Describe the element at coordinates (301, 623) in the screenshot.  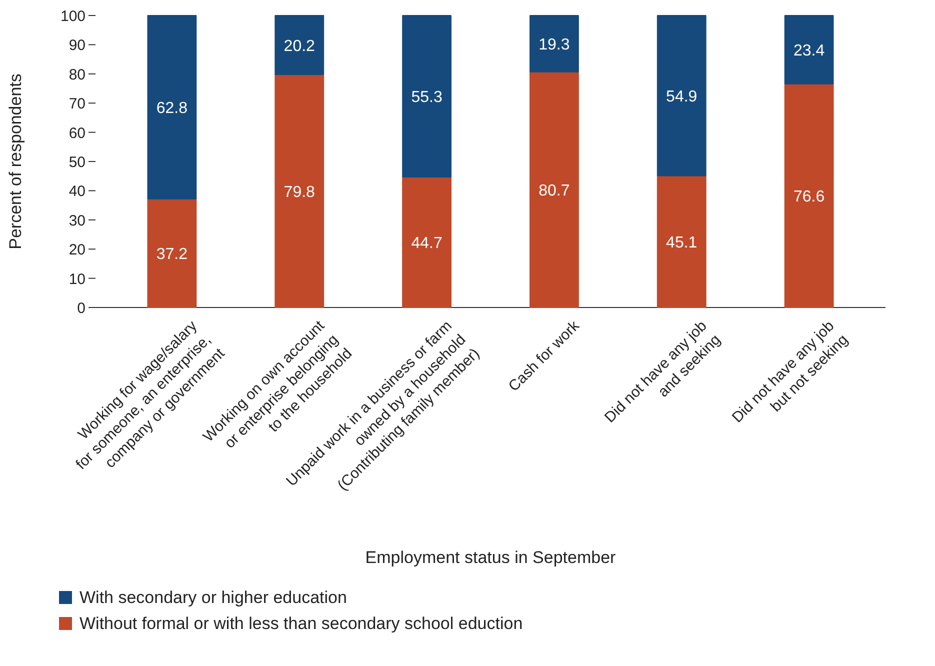
I see `legend-label: Without formal or with less than secondary school eduction` at that location.